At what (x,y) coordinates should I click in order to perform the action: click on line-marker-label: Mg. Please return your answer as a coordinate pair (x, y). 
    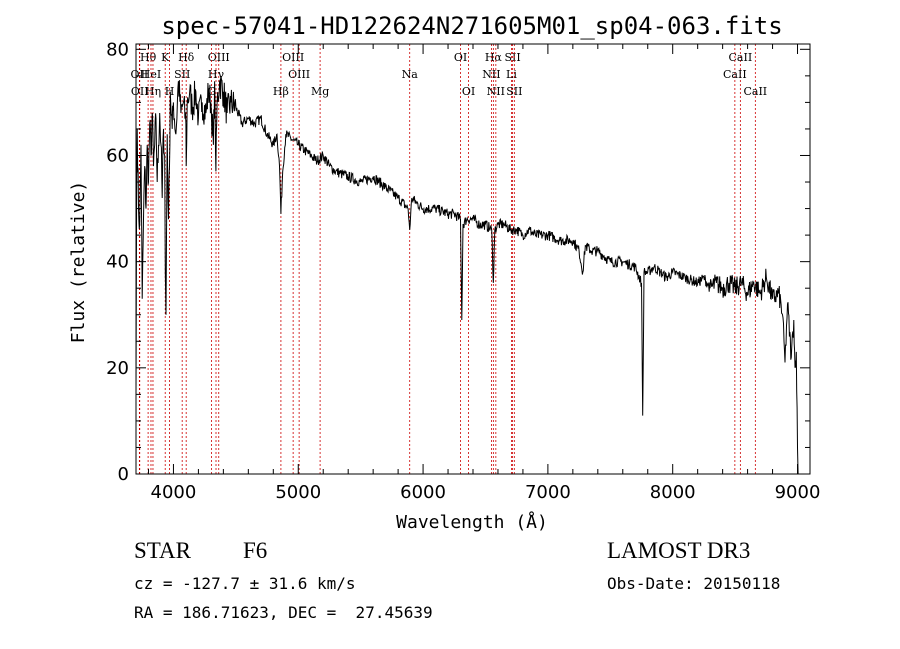
    Looking at the image, I should click on (320, 91).